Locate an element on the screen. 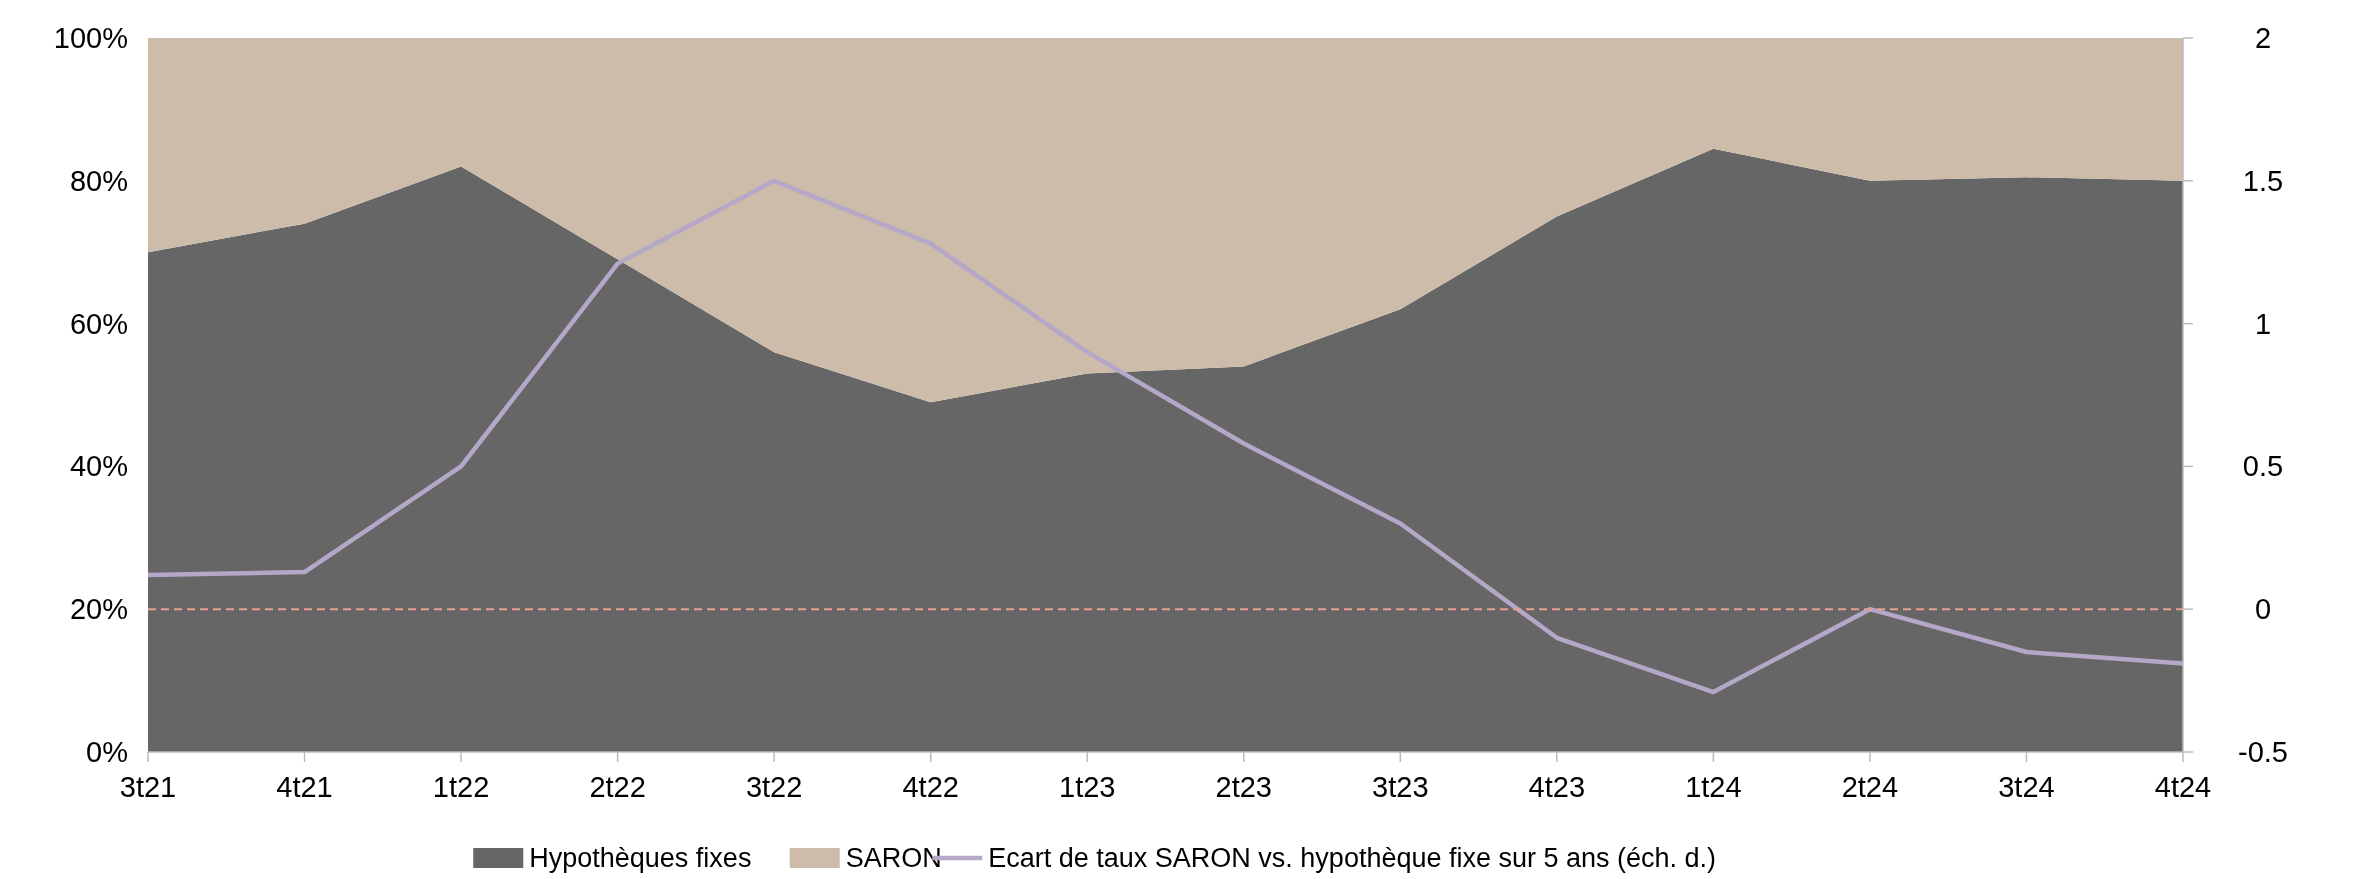 Image resolution: width=2354 pixels, height=879 pixels. legend-label: Hypothèques fixes is located at coordinates (640, 858).